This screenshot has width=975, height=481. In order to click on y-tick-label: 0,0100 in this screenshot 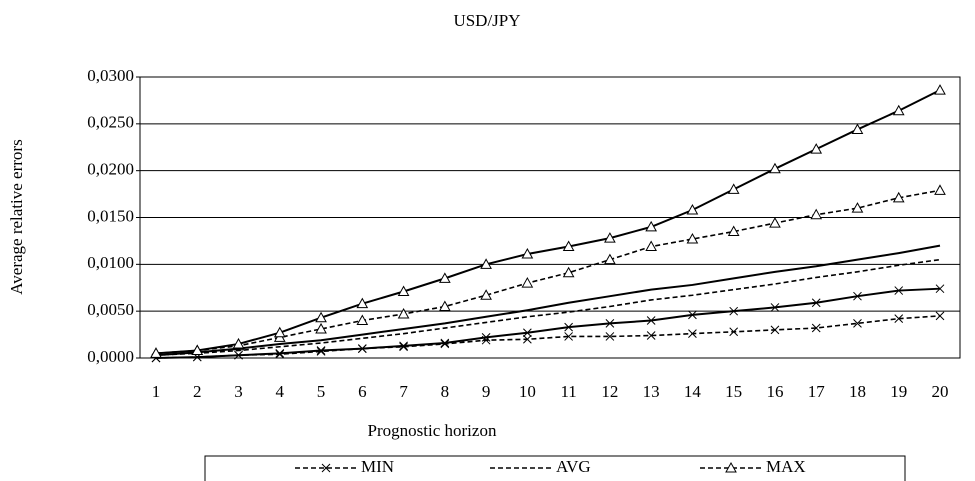, I will do `click(110, 262)`.